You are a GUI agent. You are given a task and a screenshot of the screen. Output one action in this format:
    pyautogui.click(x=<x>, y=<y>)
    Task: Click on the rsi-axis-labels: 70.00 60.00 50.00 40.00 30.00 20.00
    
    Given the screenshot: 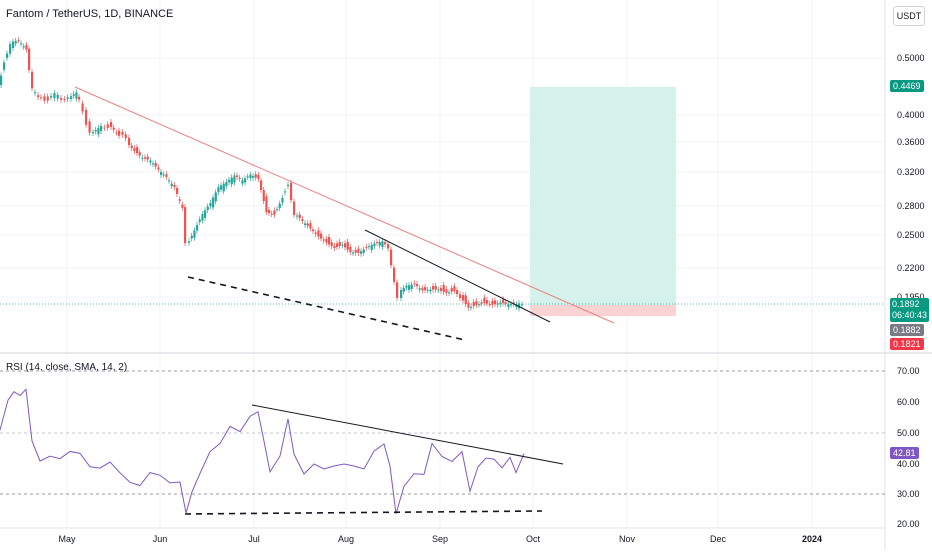 What is the action you would take?
    pyautogui.click(x=908, y=447)
    